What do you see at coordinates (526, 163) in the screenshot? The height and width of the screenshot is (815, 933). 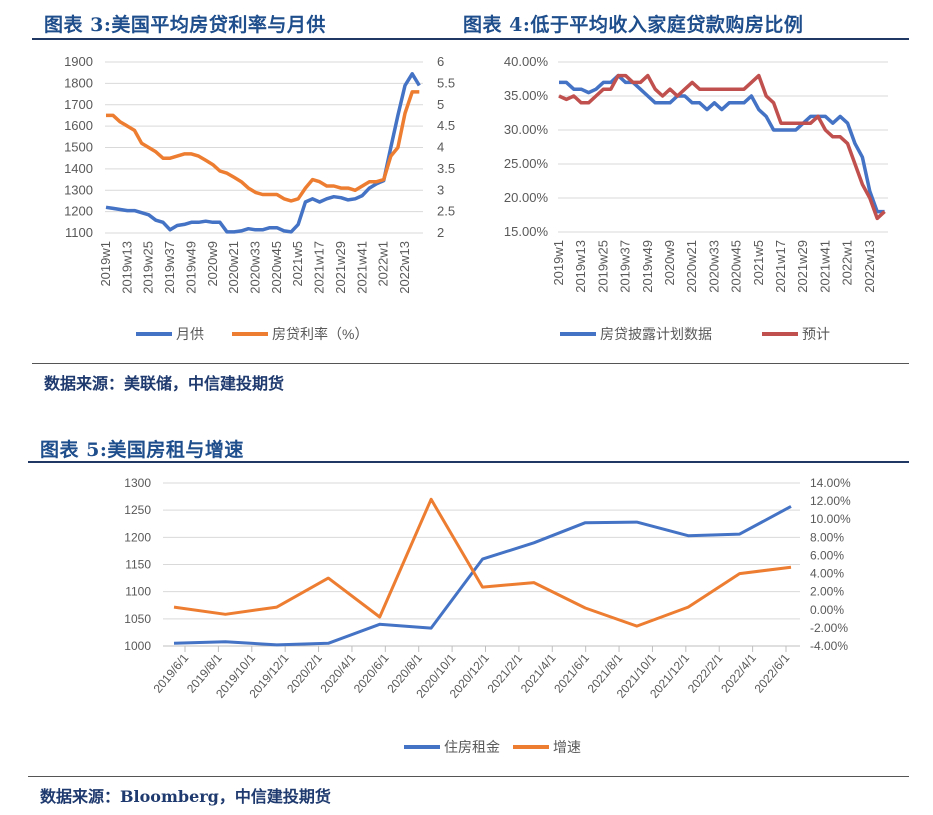 I see `y-left-tick-label: 25.00%` at bounding box center [526, 163].